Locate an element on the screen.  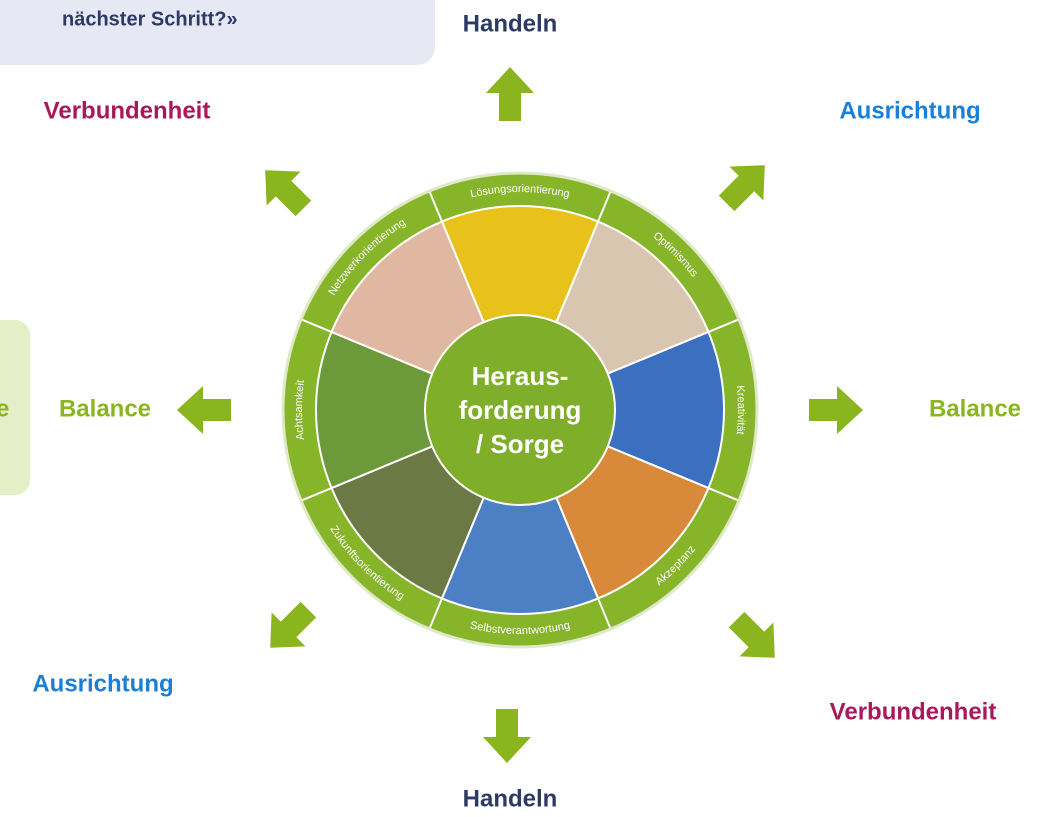
center-text: forderung is located at coordinates (520, 410).